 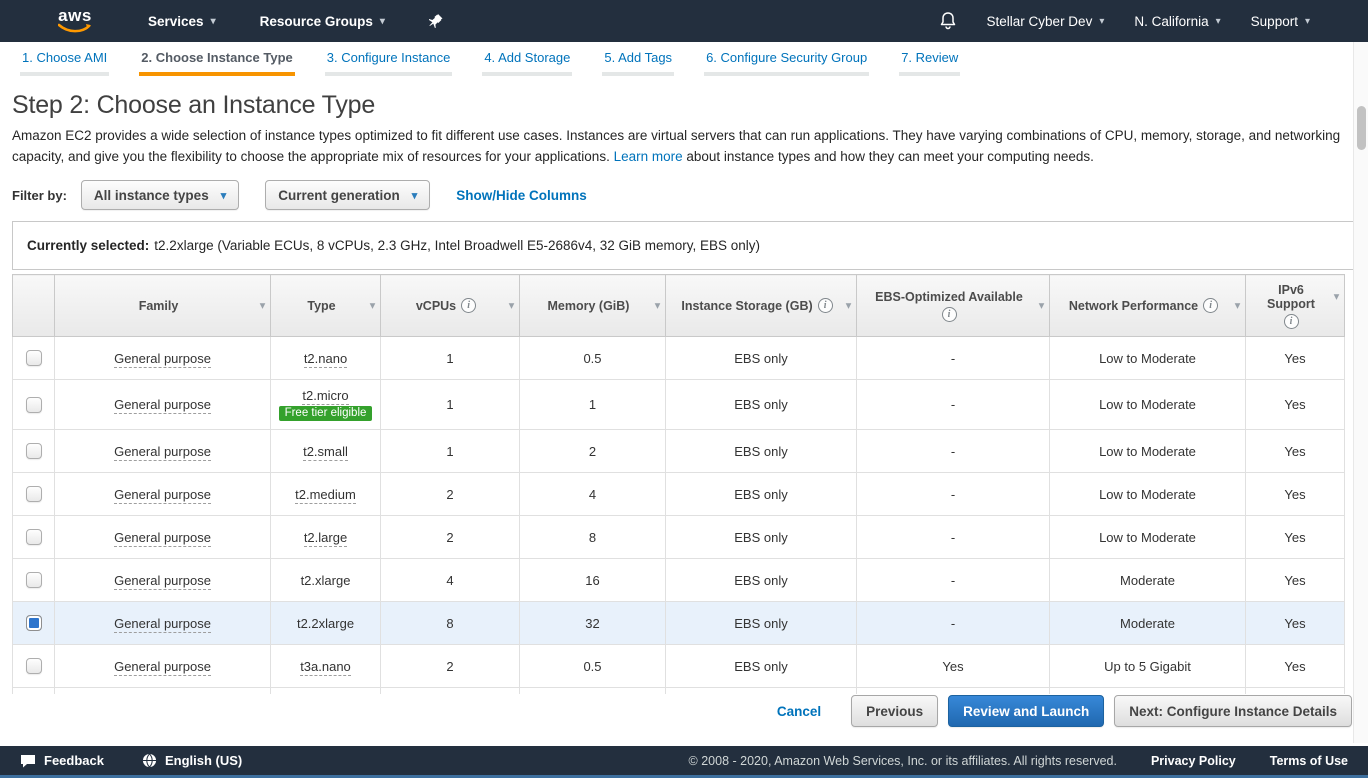 What do you see at coordinates (325, 305) in the screenshot?
I see `header-type: Type ▾` at bounding box center [325, 305].